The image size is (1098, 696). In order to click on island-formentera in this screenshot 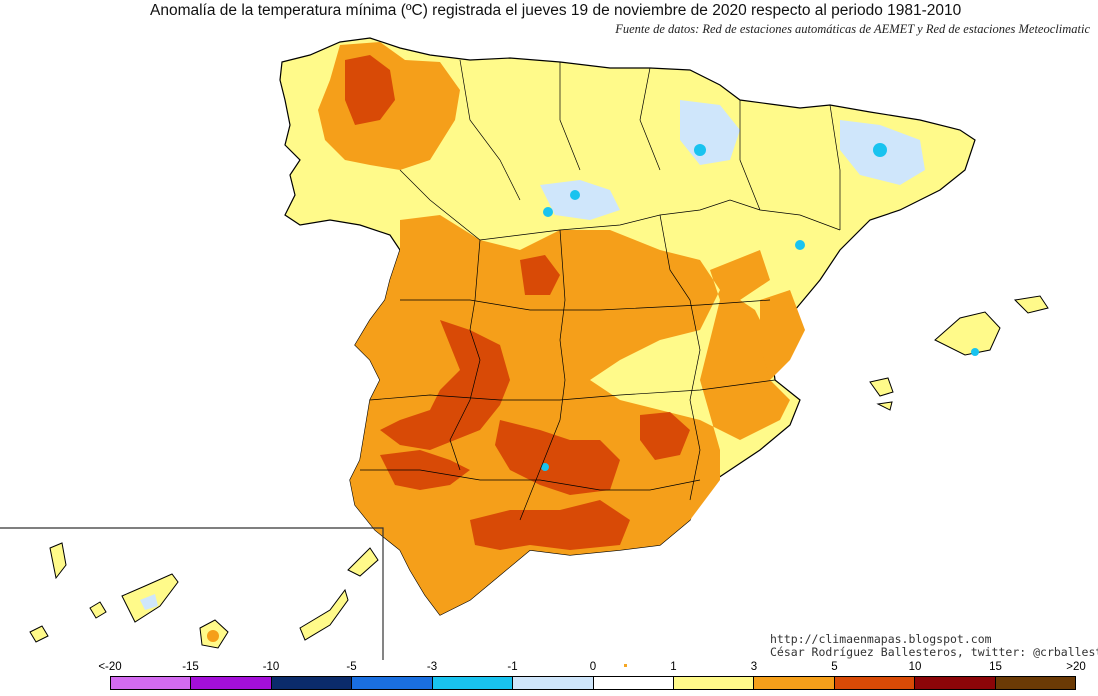, I will do `click(884, 406)`.